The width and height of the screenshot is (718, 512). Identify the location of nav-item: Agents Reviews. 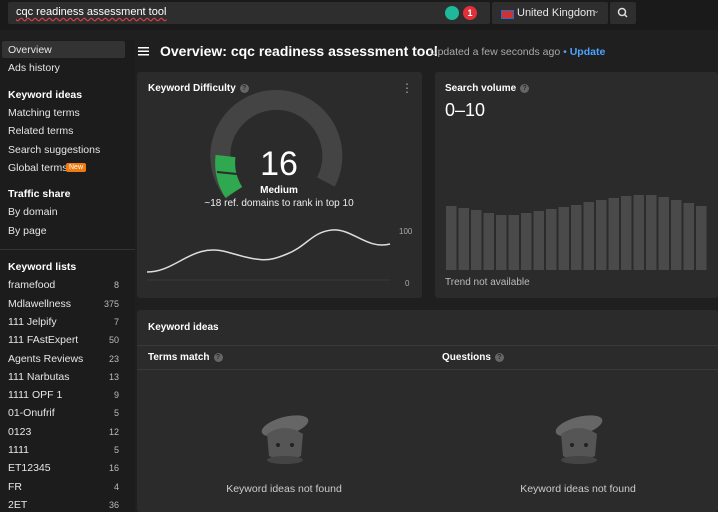
(46, 358).